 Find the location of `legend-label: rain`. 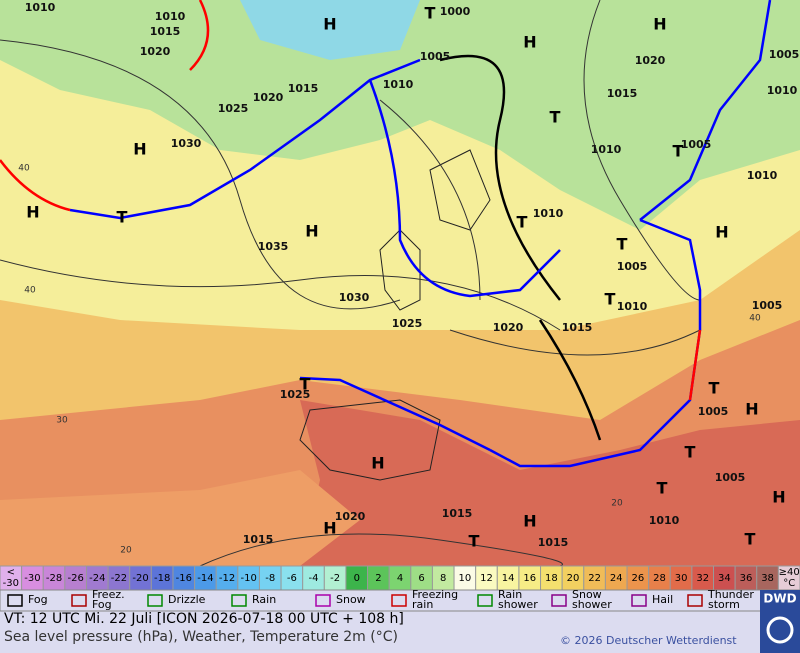

legend-label: rain is located at coordinates (422, 604).